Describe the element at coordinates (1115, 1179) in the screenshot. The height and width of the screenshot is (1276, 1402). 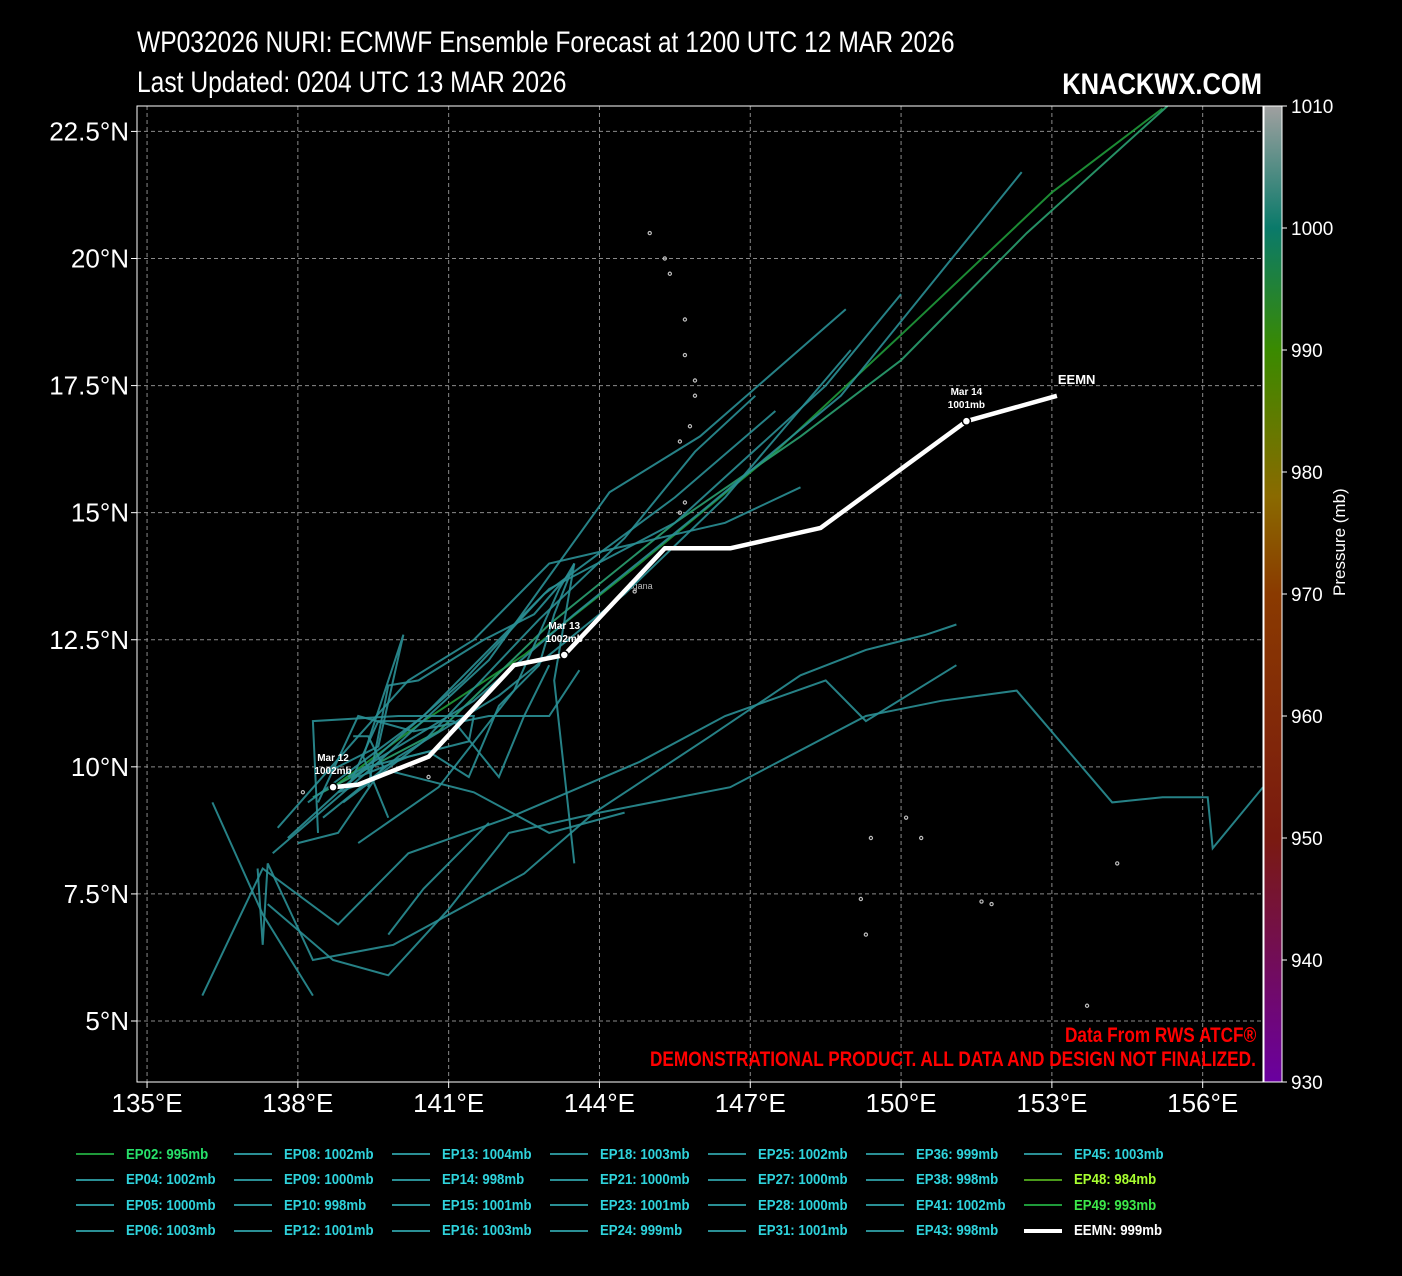
I see `legend-label: EP48: 984mb` at that location.